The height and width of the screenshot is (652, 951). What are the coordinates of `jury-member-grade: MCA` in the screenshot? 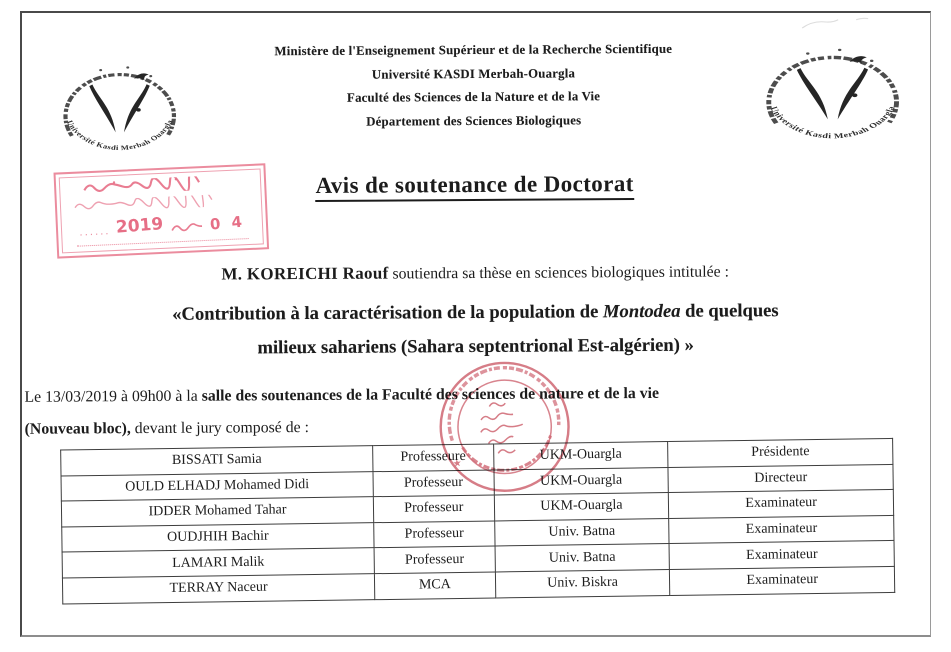 It's located at (435, 585).